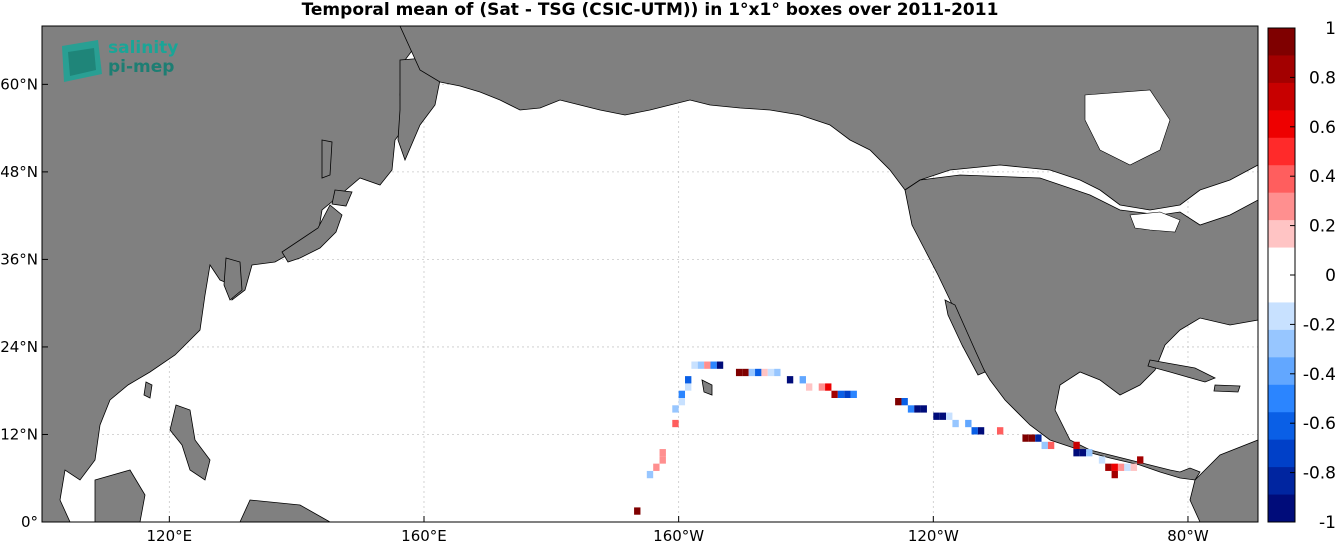  Describe the element at coordinates (965, 337) in the screenshot. I see `baja-california` at that location.